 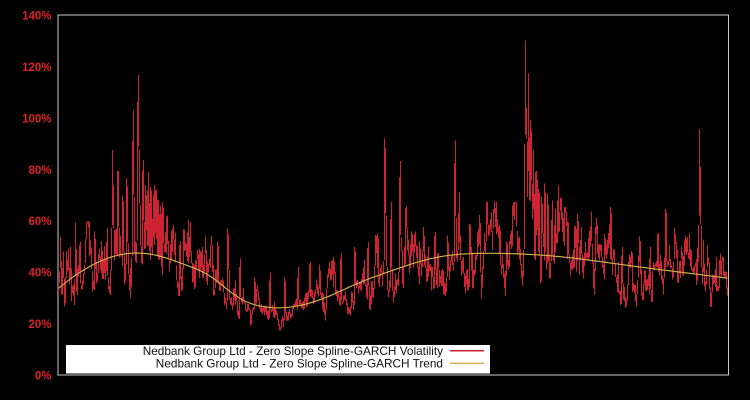 What do you see at coordinates (43, 377) in the screenshot?
I see `svg-text: 0%` at bounding box center [43, 377].